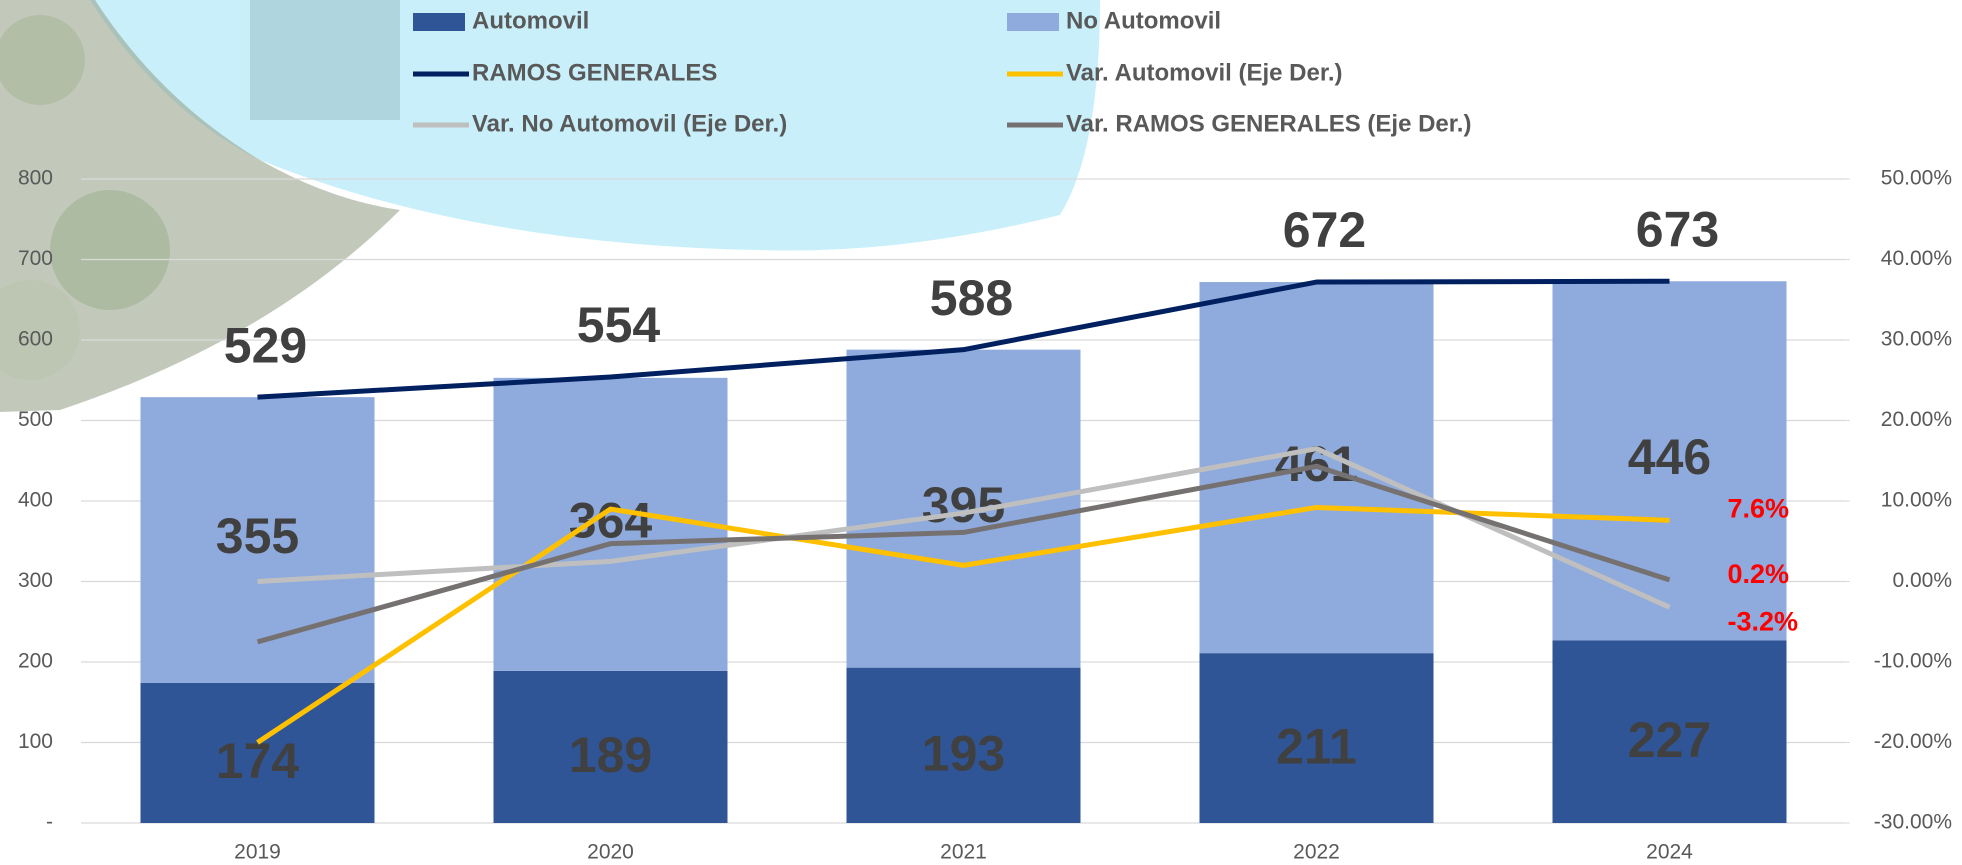  Describe the element at coordinates (35, 500) in the screenshot. I see `y-tick-label: 400` at that location.